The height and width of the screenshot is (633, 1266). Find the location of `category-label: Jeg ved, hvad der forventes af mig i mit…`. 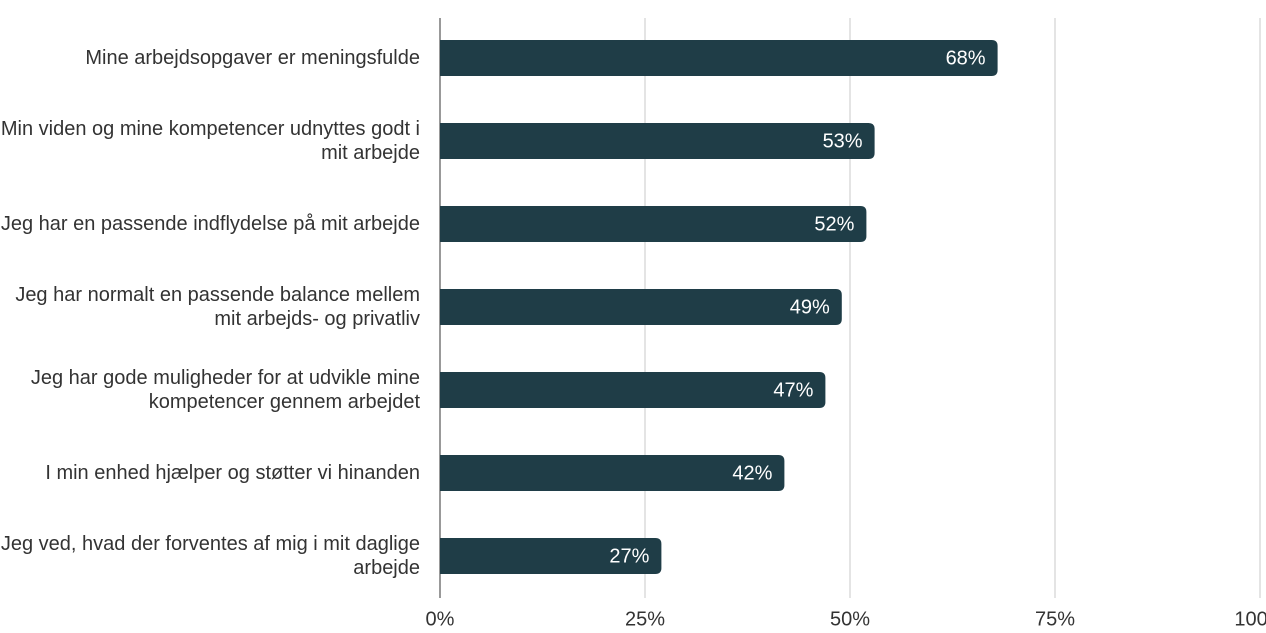

category-label: Jeg ved, hvad der forventes af mig i mit… is located at coordinates (210, 556).